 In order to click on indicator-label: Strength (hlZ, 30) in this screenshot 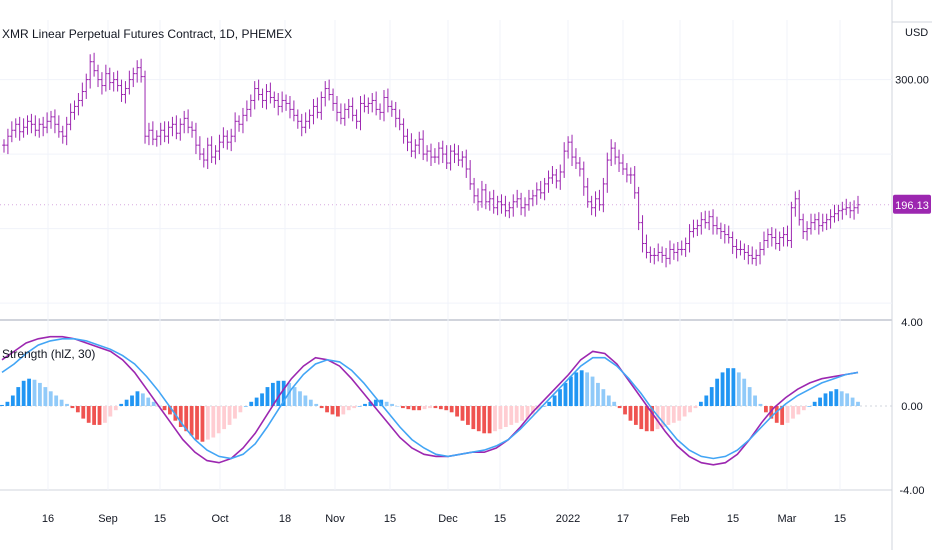, I will do `click(48, 354)`.